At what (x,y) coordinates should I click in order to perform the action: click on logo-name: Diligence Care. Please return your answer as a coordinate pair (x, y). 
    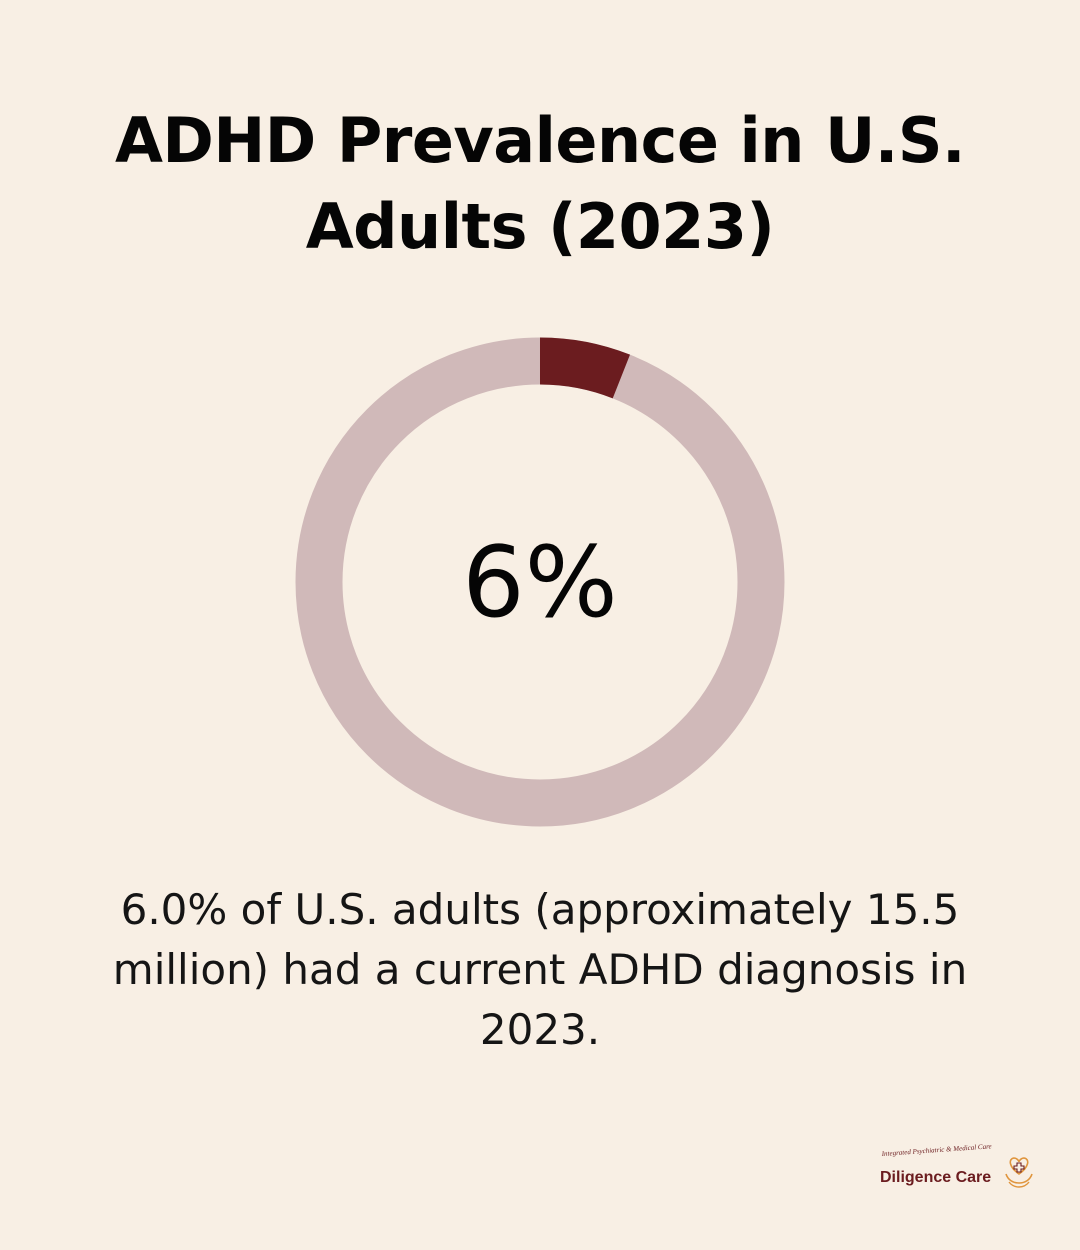
    Looking at the image, I should click on (936, 1177).